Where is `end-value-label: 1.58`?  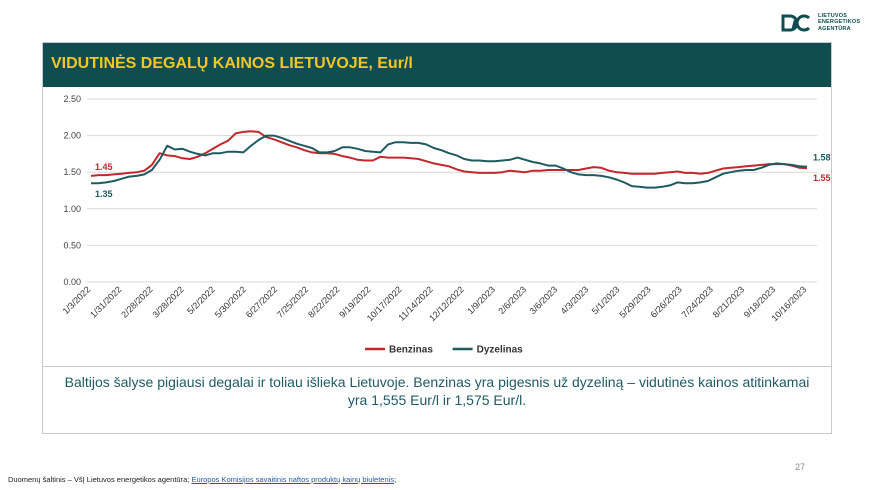
end-value-label: 1.58 is located at coordinates (822, 158).